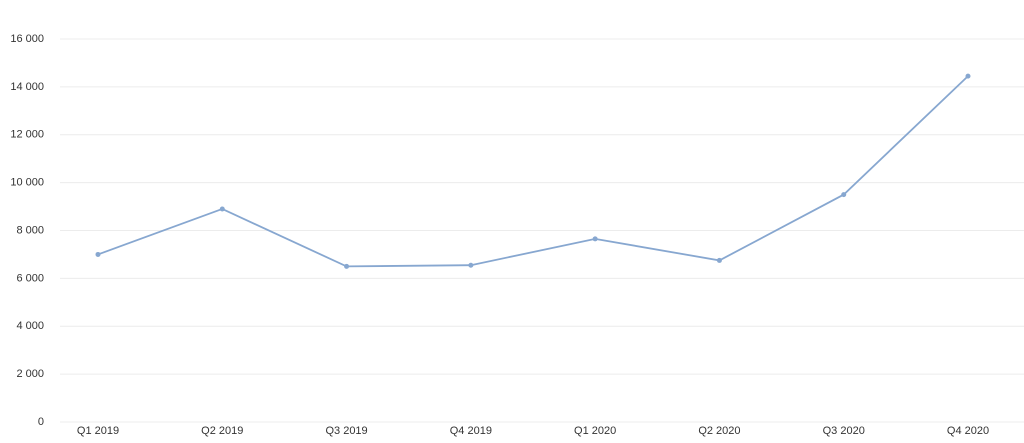  I want to click on x-tick-label: Q4 2019, so click(471, 431).